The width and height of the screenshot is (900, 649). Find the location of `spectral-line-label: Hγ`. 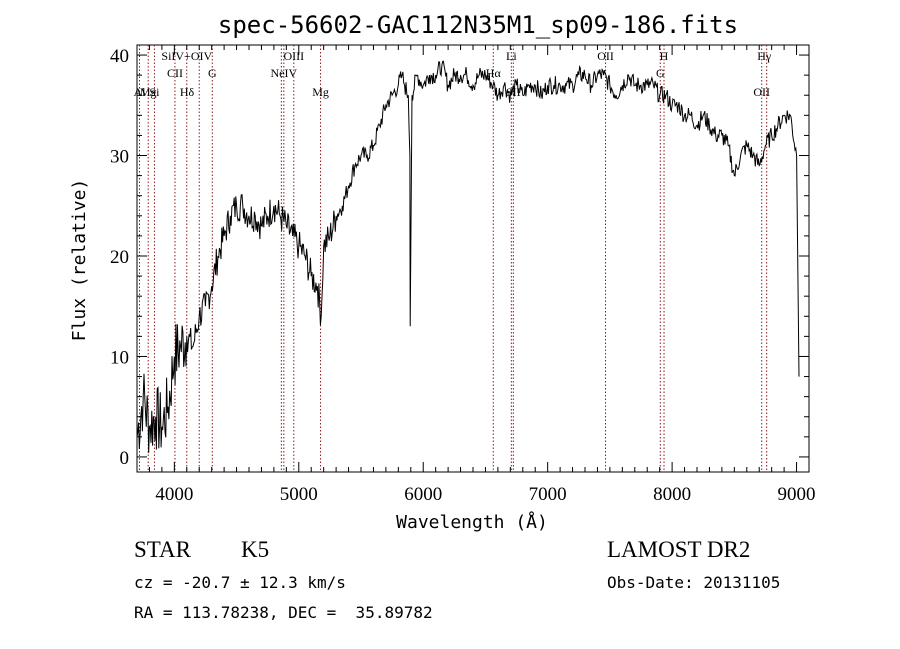

spectral-line-label: Hγ is located at coordinates (764, 56).